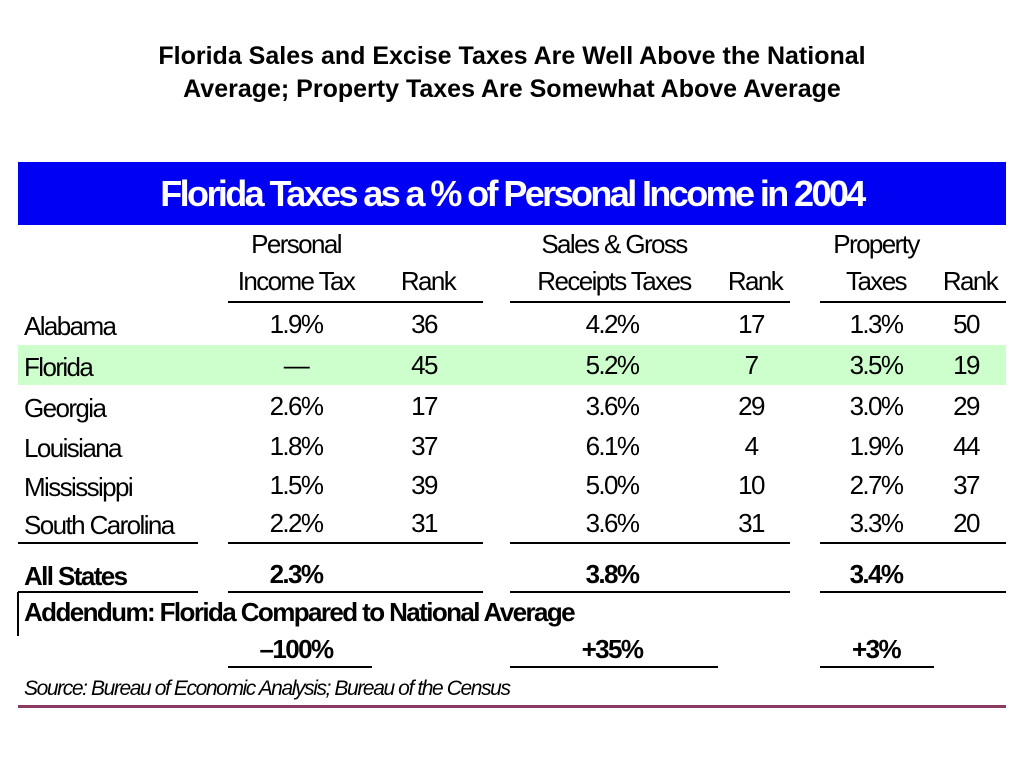 The width and height of the screenshot is (1024, 768). I want to click on cell-sales: 5.0%, so click(612, 485).